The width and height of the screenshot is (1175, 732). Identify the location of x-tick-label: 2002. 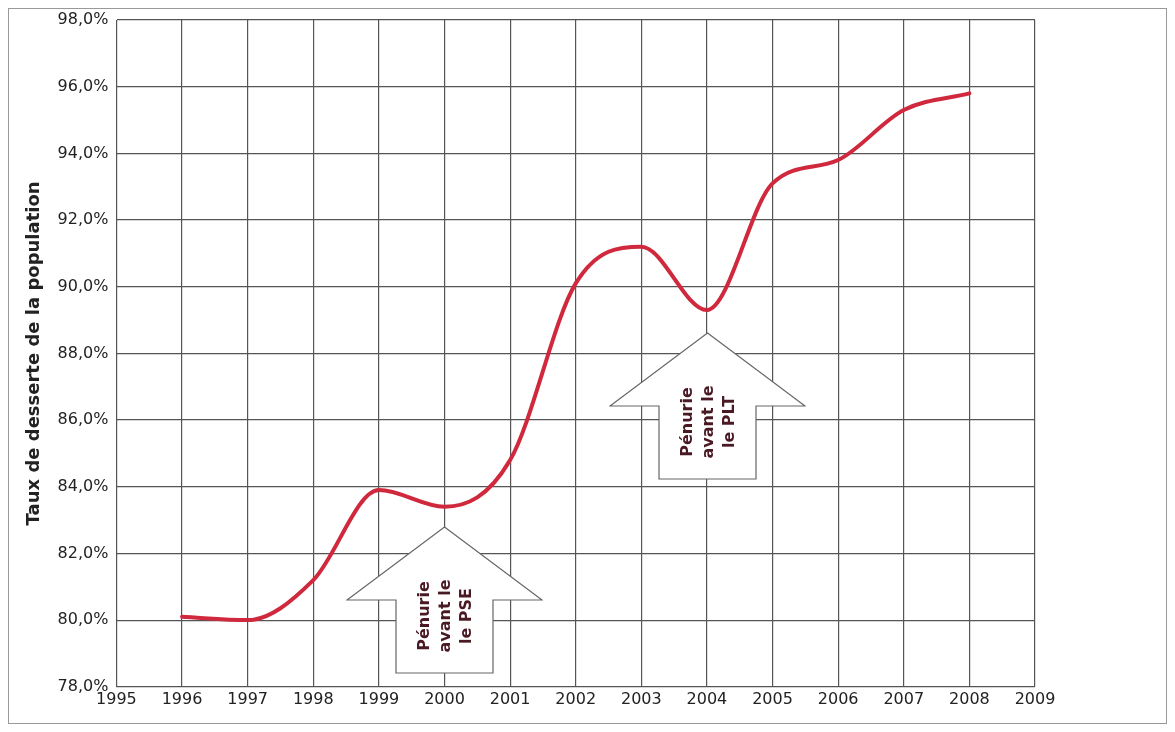
(576, 698).